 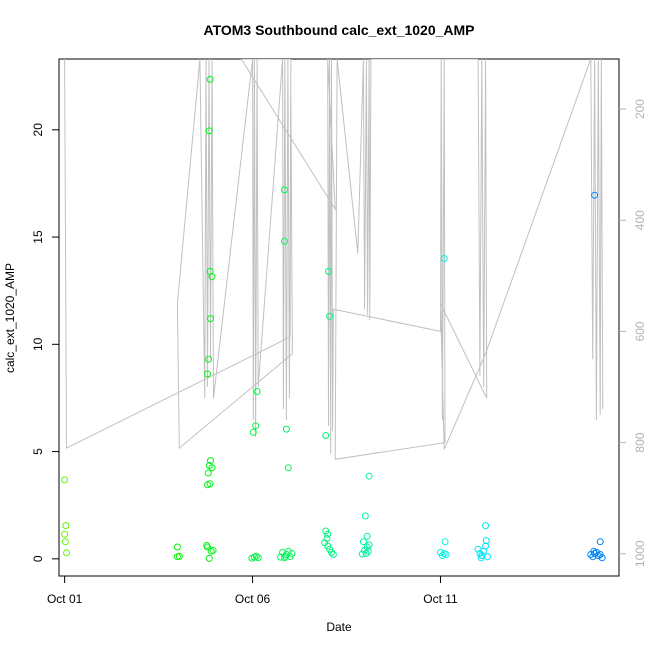 I want to click on chart-title: ATOM3 Southbound calc_ext_1020_AMP, so click(x=339, y=30).